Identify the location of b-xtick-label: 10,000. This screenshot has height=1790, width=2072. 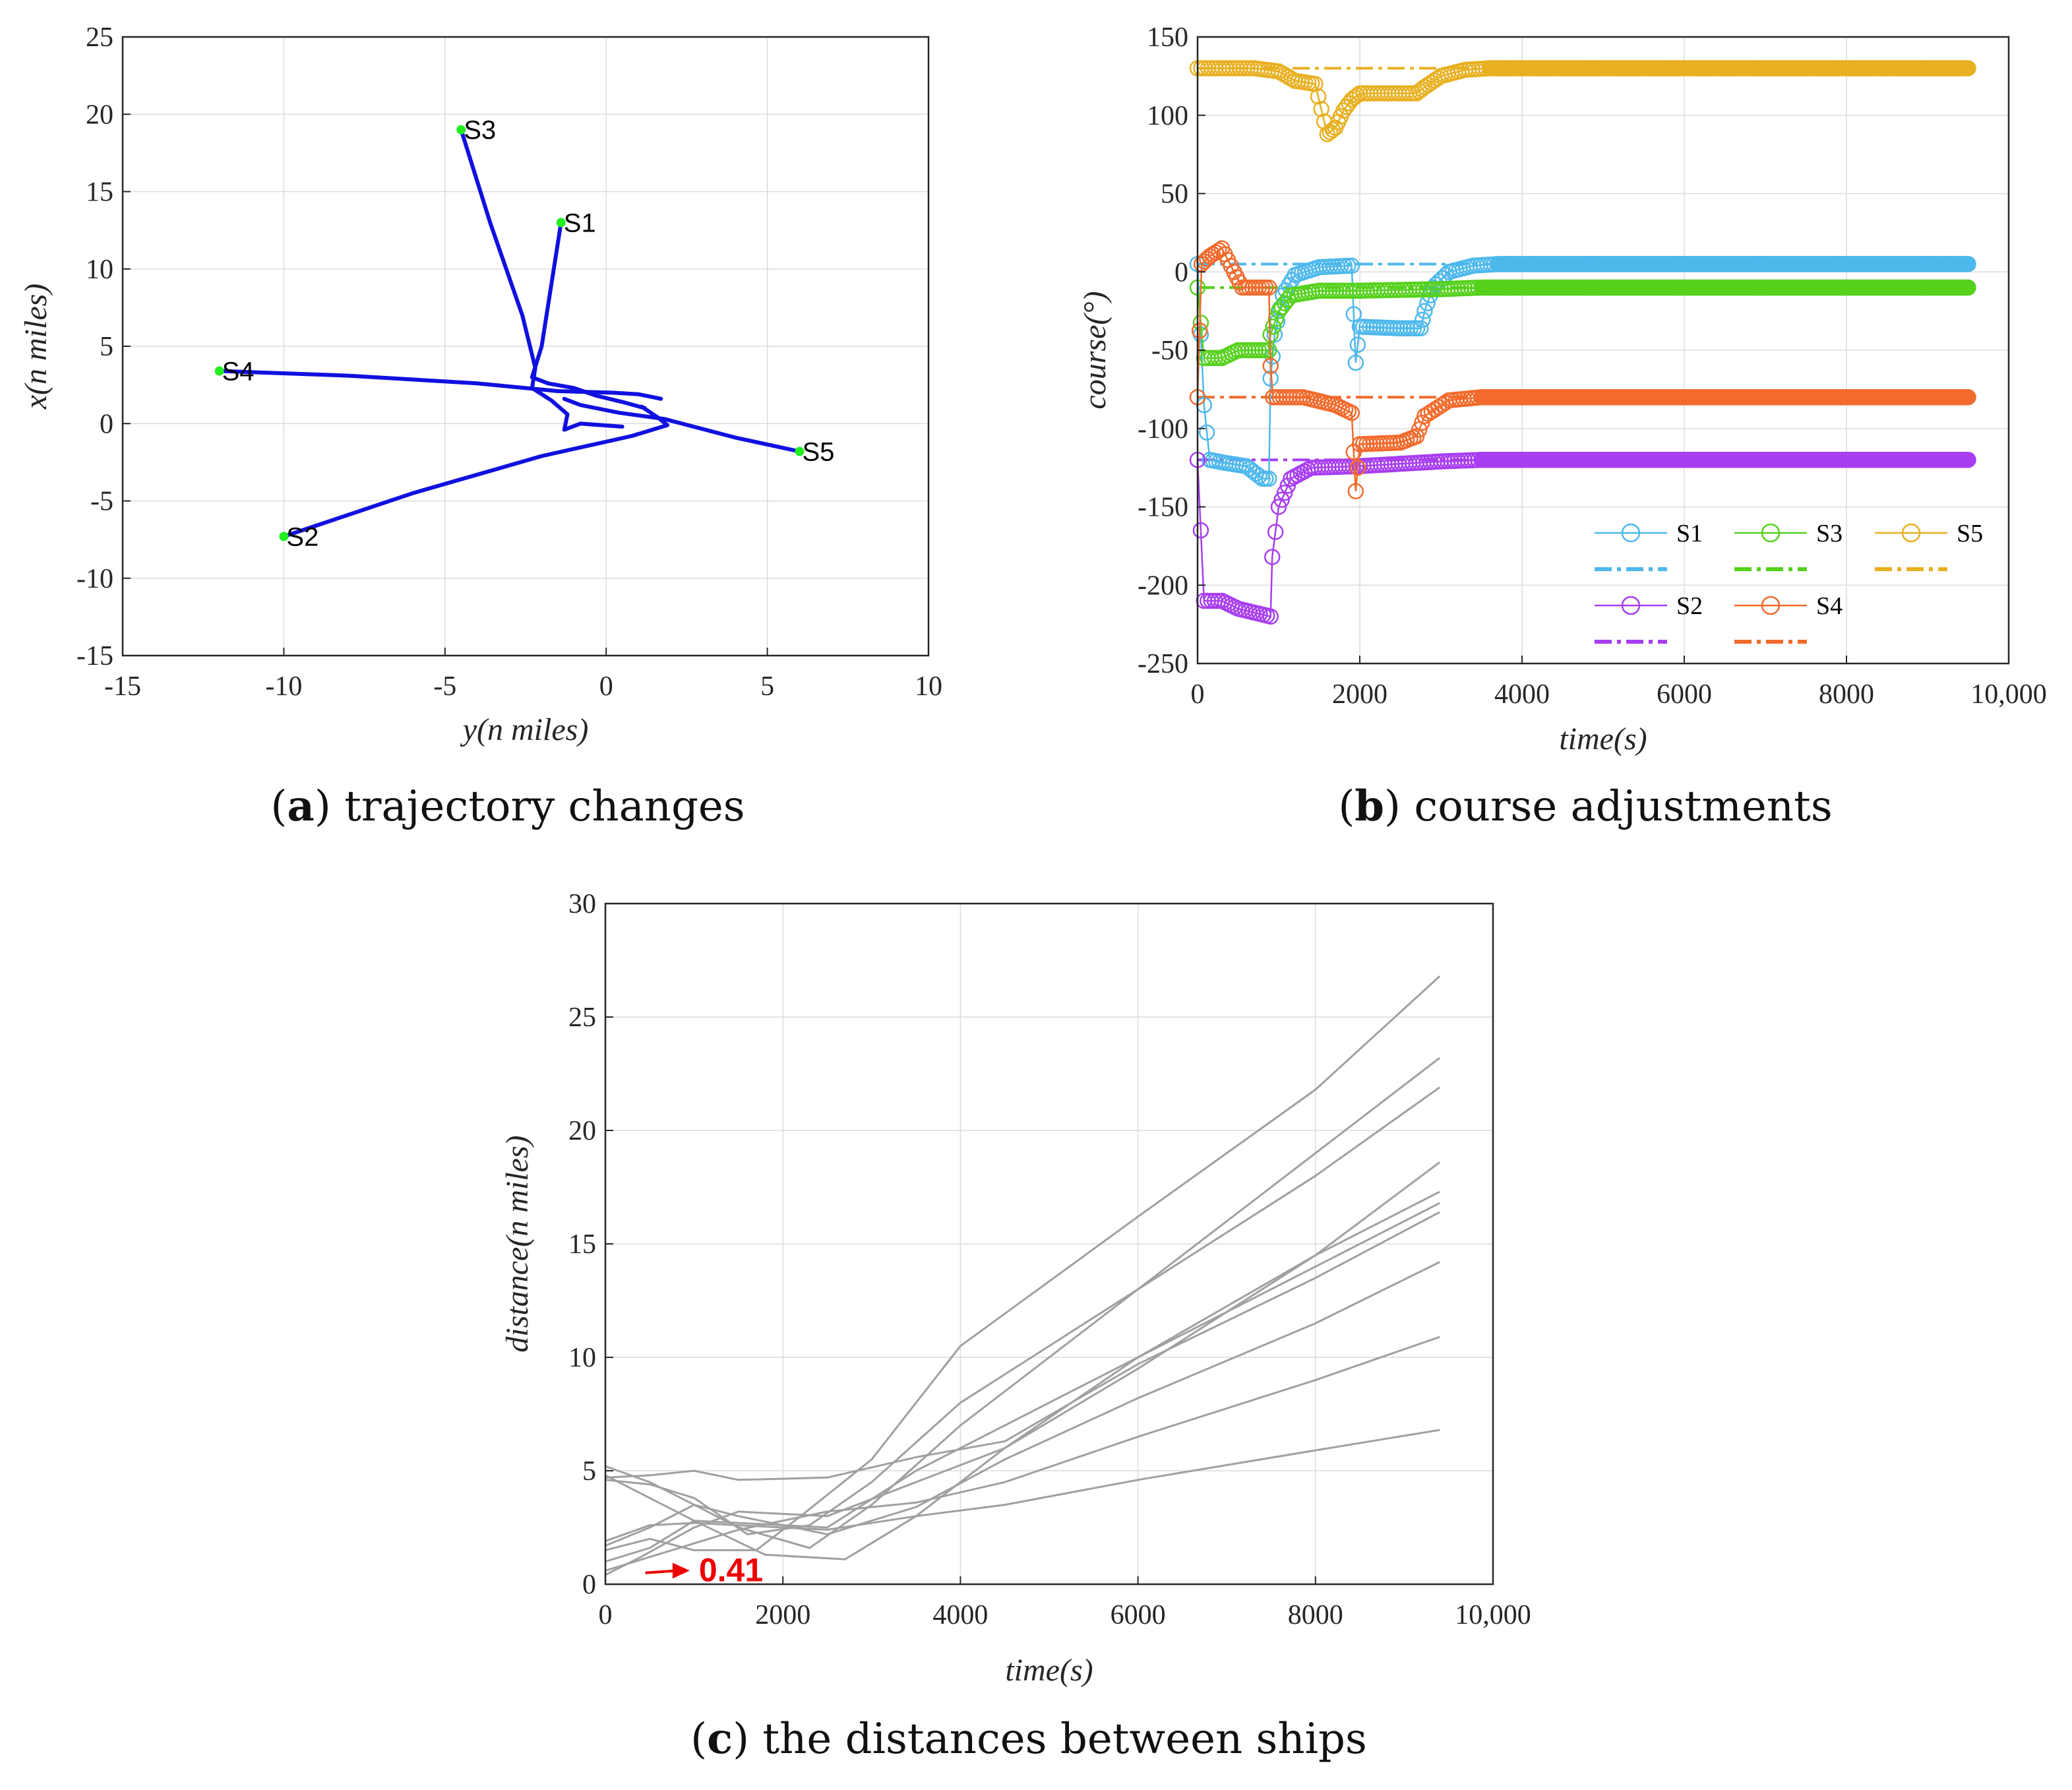
(2008, 694).